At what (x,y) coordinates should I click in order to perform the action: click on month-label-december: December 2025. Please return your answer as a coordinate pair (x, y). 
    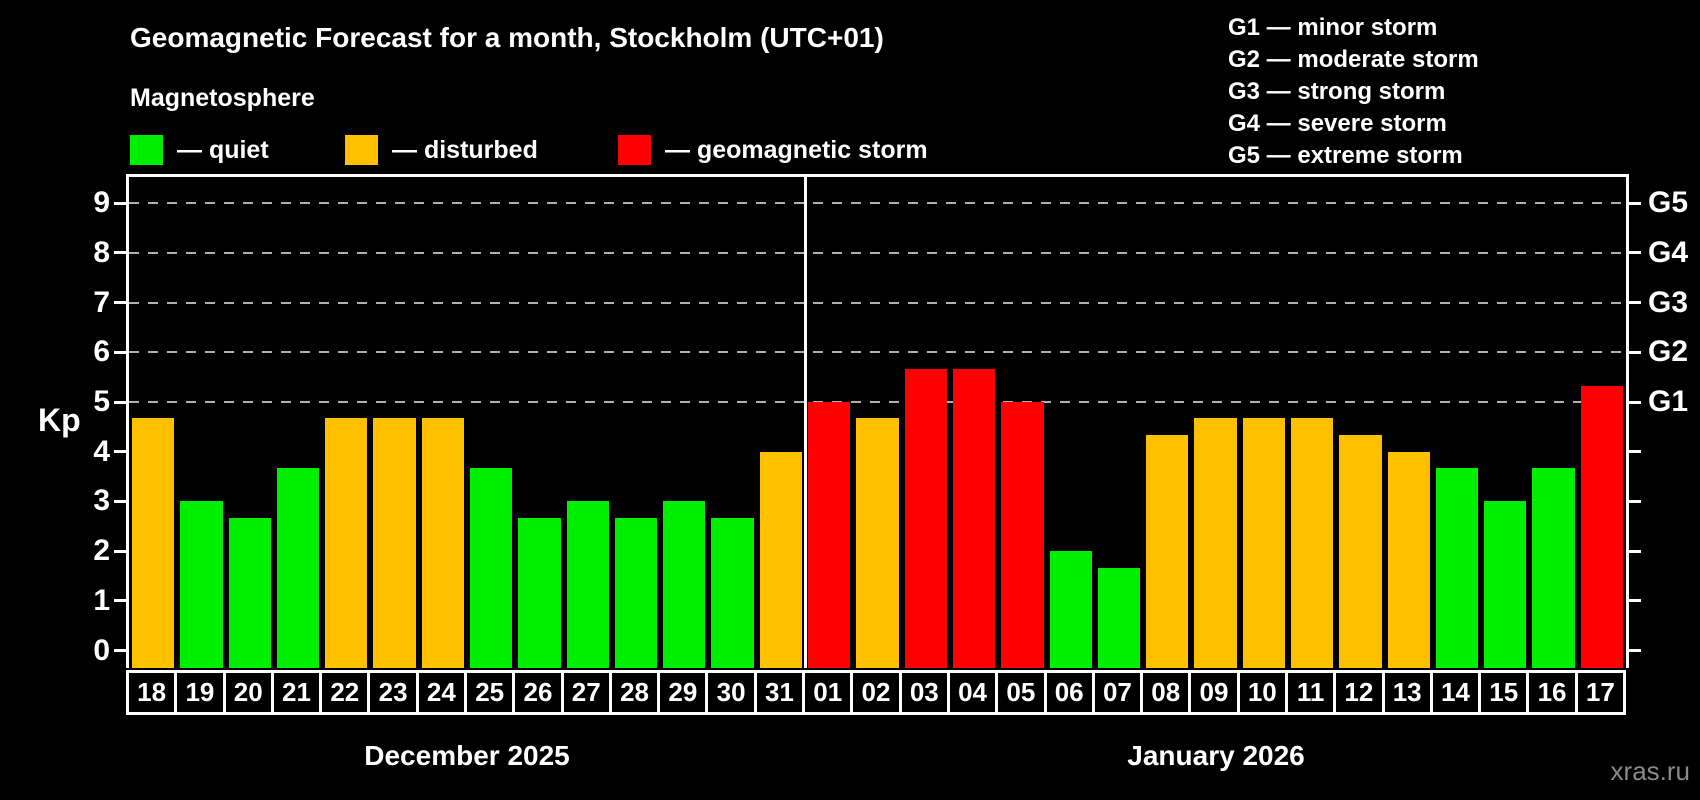
    Looking at the image, I should click on (467, 755).